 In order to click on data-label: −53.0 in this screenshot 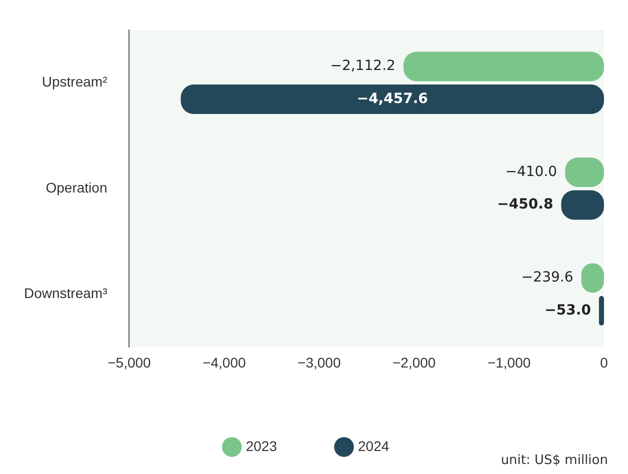, I will do `click(568, 310)`.